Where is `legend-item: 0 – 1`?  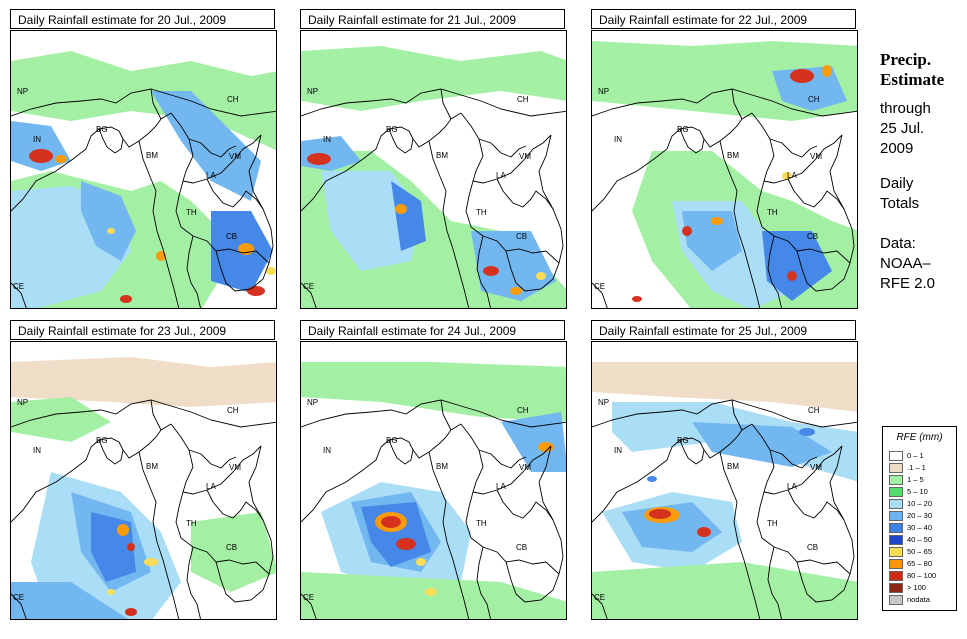
legend-item: 0 – 1 is located at coordinates (922, 456).